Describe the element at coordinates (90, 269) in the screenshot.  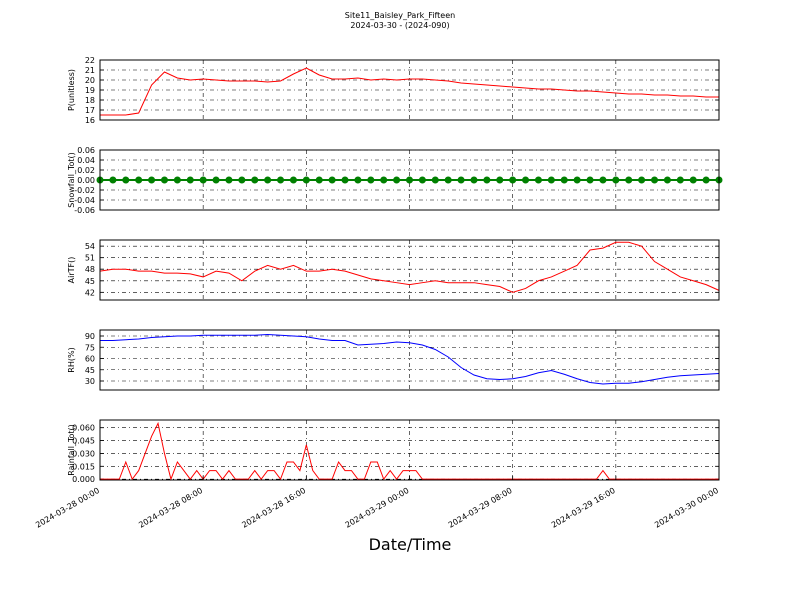
I see `y-tick-label: 48` at that location.